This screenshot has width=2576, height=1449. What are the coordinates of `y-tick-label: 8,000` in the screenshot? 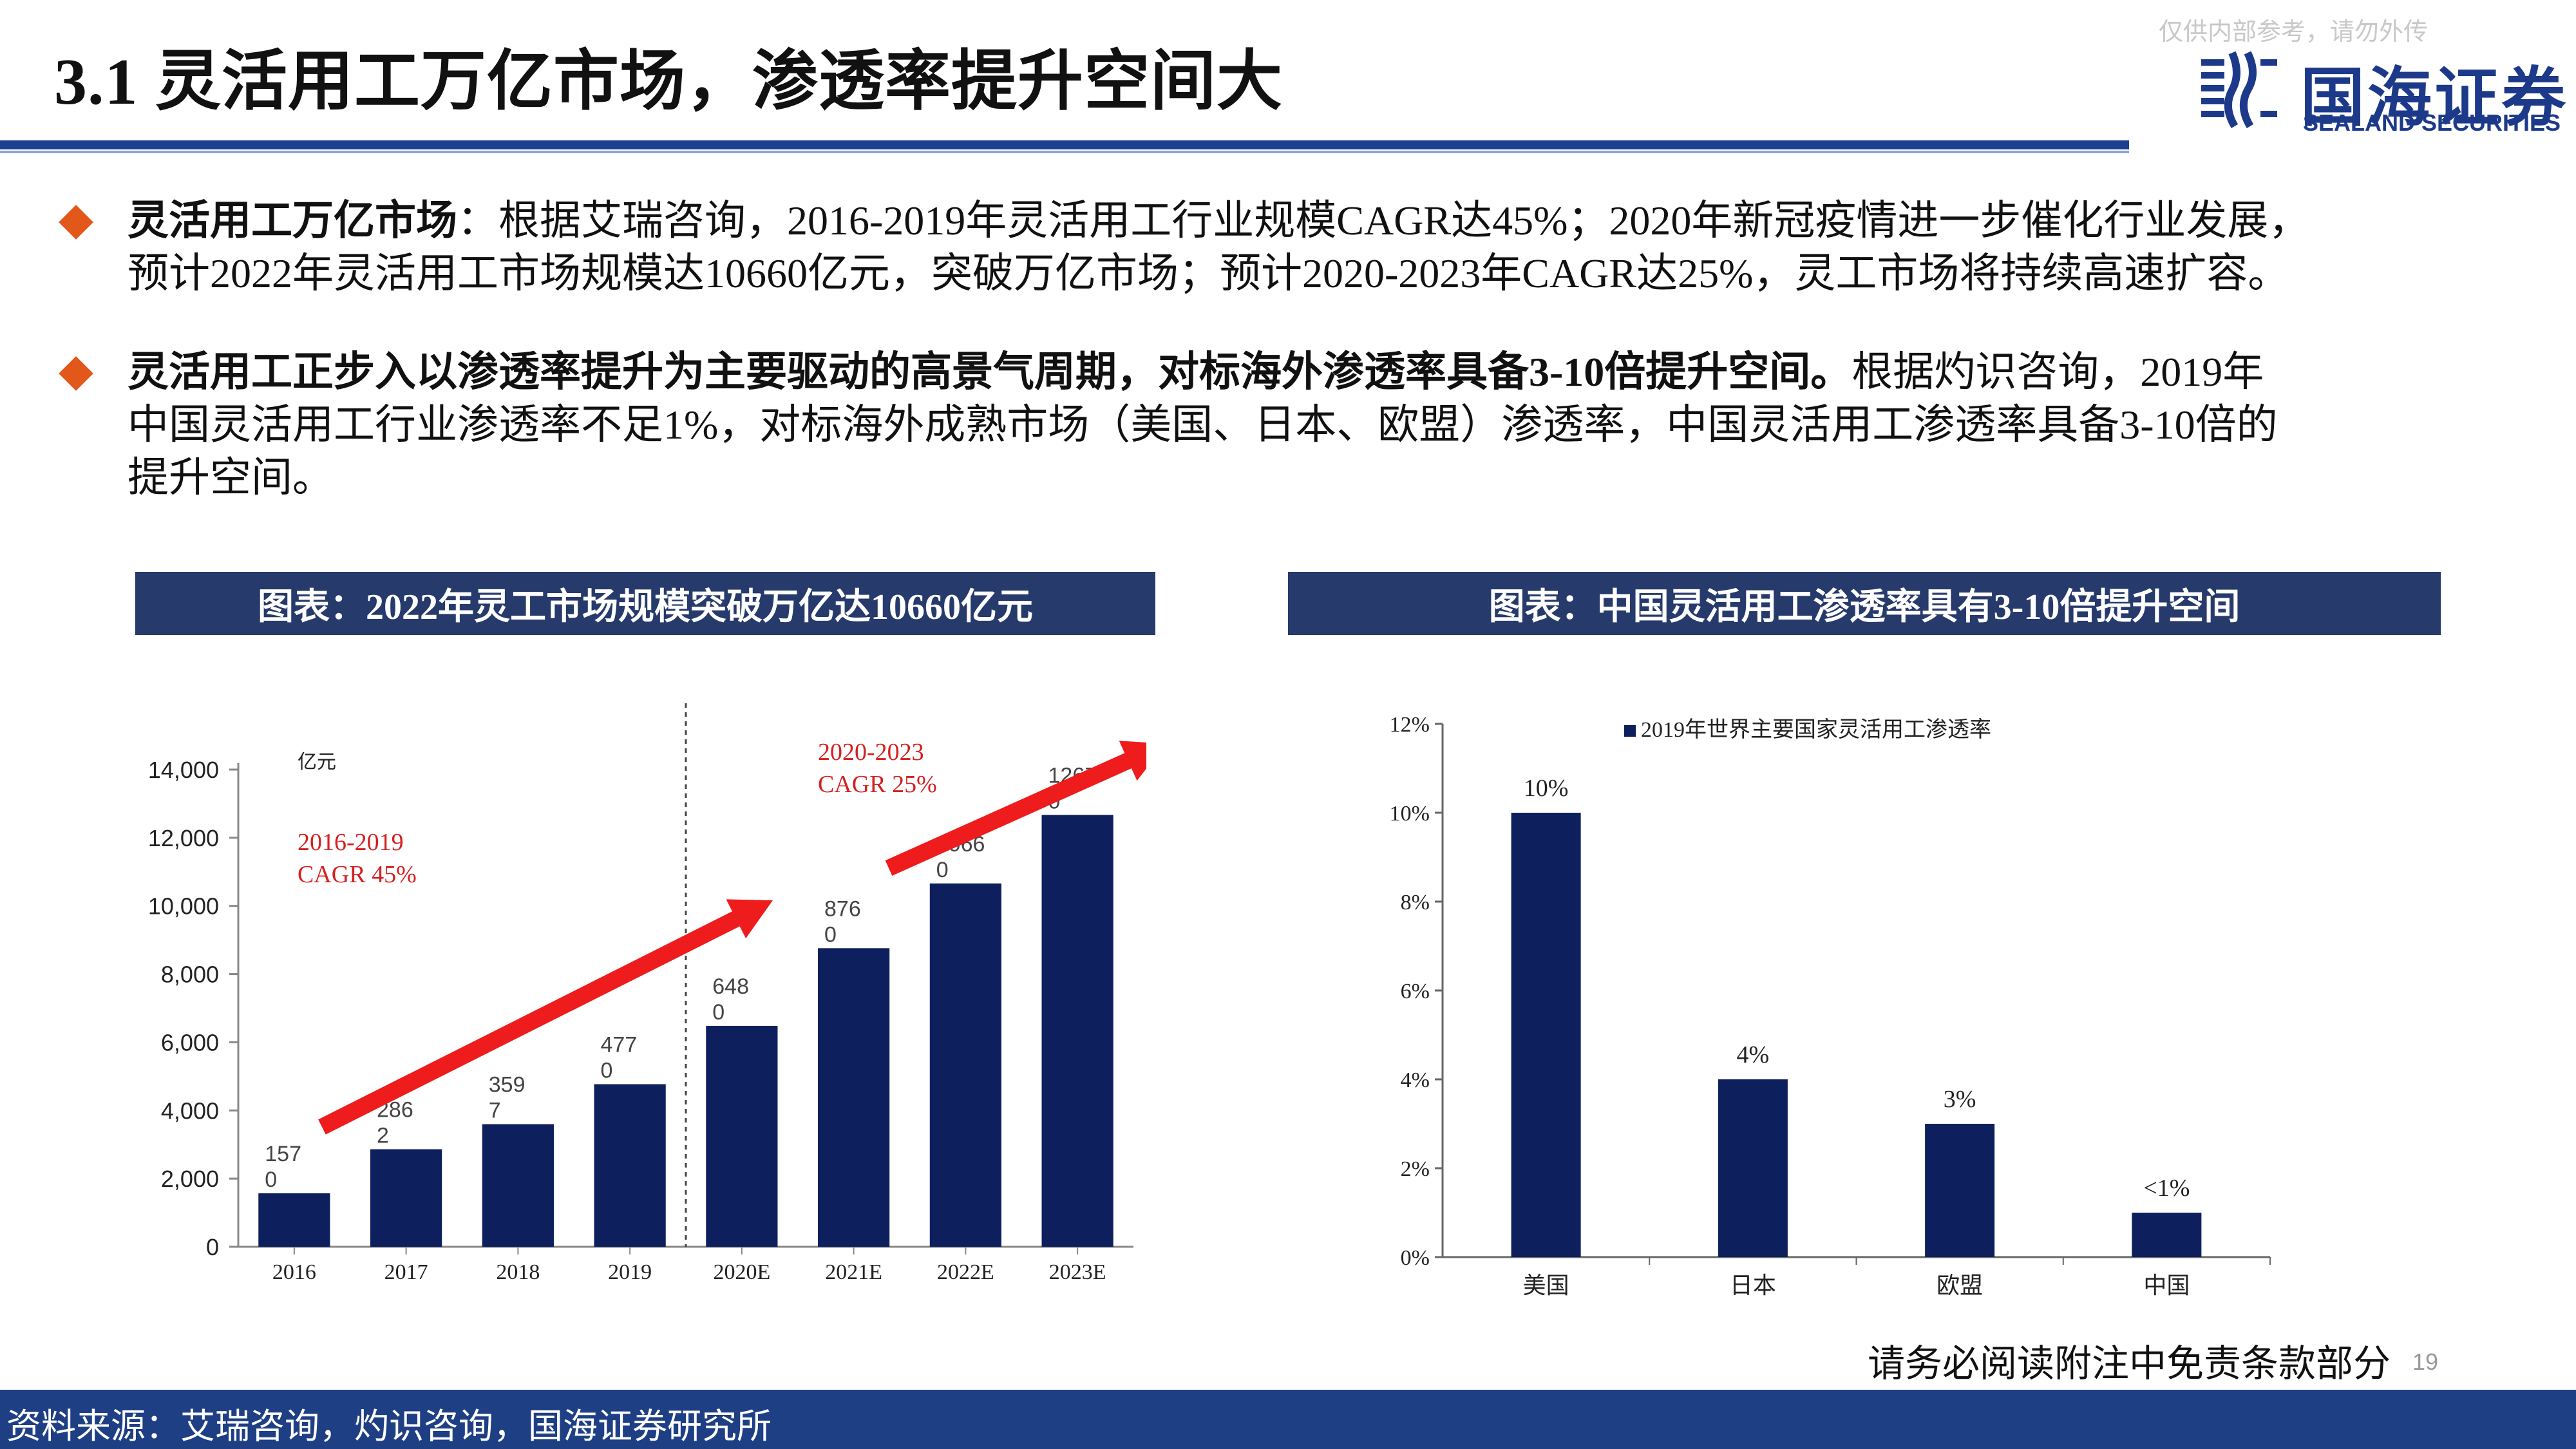 It's located at (190, 975).